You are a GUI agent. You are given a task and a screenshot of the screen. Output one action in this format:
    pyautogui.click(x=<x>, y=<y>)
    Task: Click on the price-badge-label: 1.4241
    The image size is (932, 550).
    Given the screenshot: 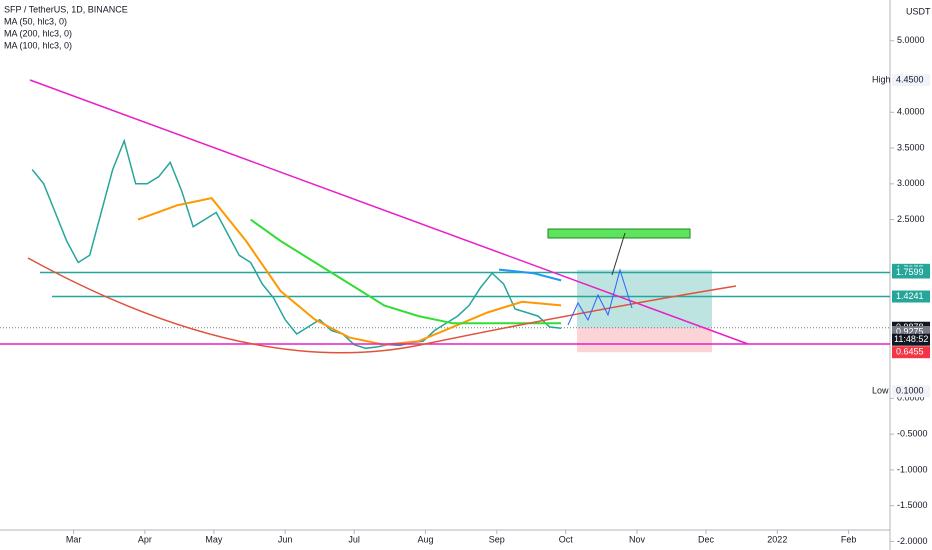 What is the action you would take?
    pyautogui.click(x=910, y=296)
    